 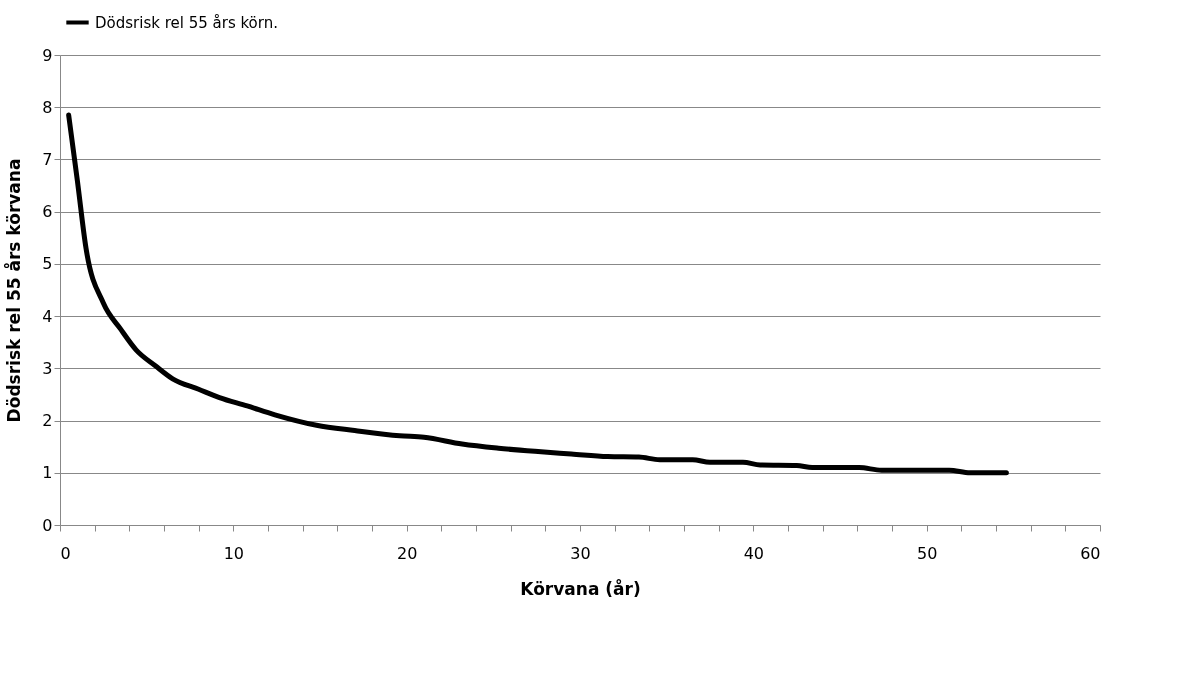 What do you see at coordinates (1090, 553) in the screenshot?
I see `x-tick-label: 60` at bounding box center [1090, 553].